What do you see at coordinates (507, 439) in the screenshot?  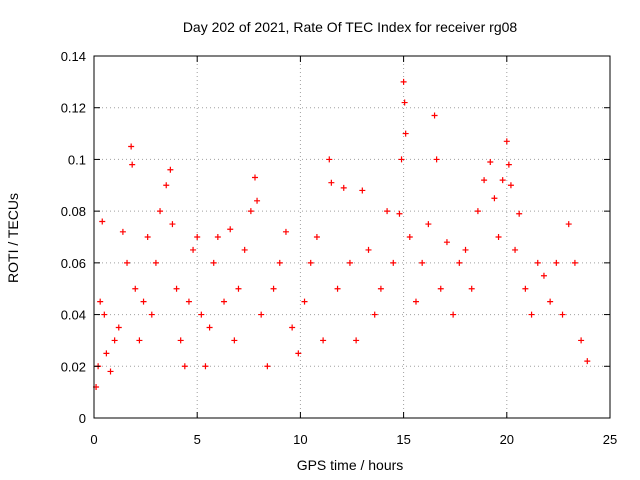 I see `x-tick-label: 20` at bounding box center [507, 439].